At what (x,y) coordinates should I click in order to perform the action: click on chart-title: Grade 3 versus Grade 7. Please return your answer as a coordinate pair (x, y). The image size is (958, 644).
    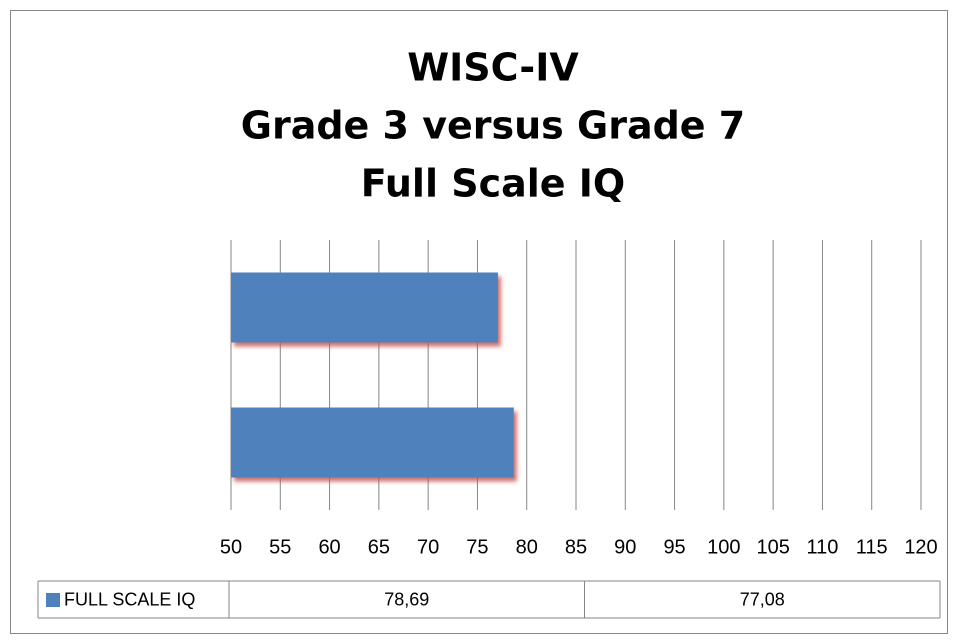
    Looking at the image, I should click on (493, 126).